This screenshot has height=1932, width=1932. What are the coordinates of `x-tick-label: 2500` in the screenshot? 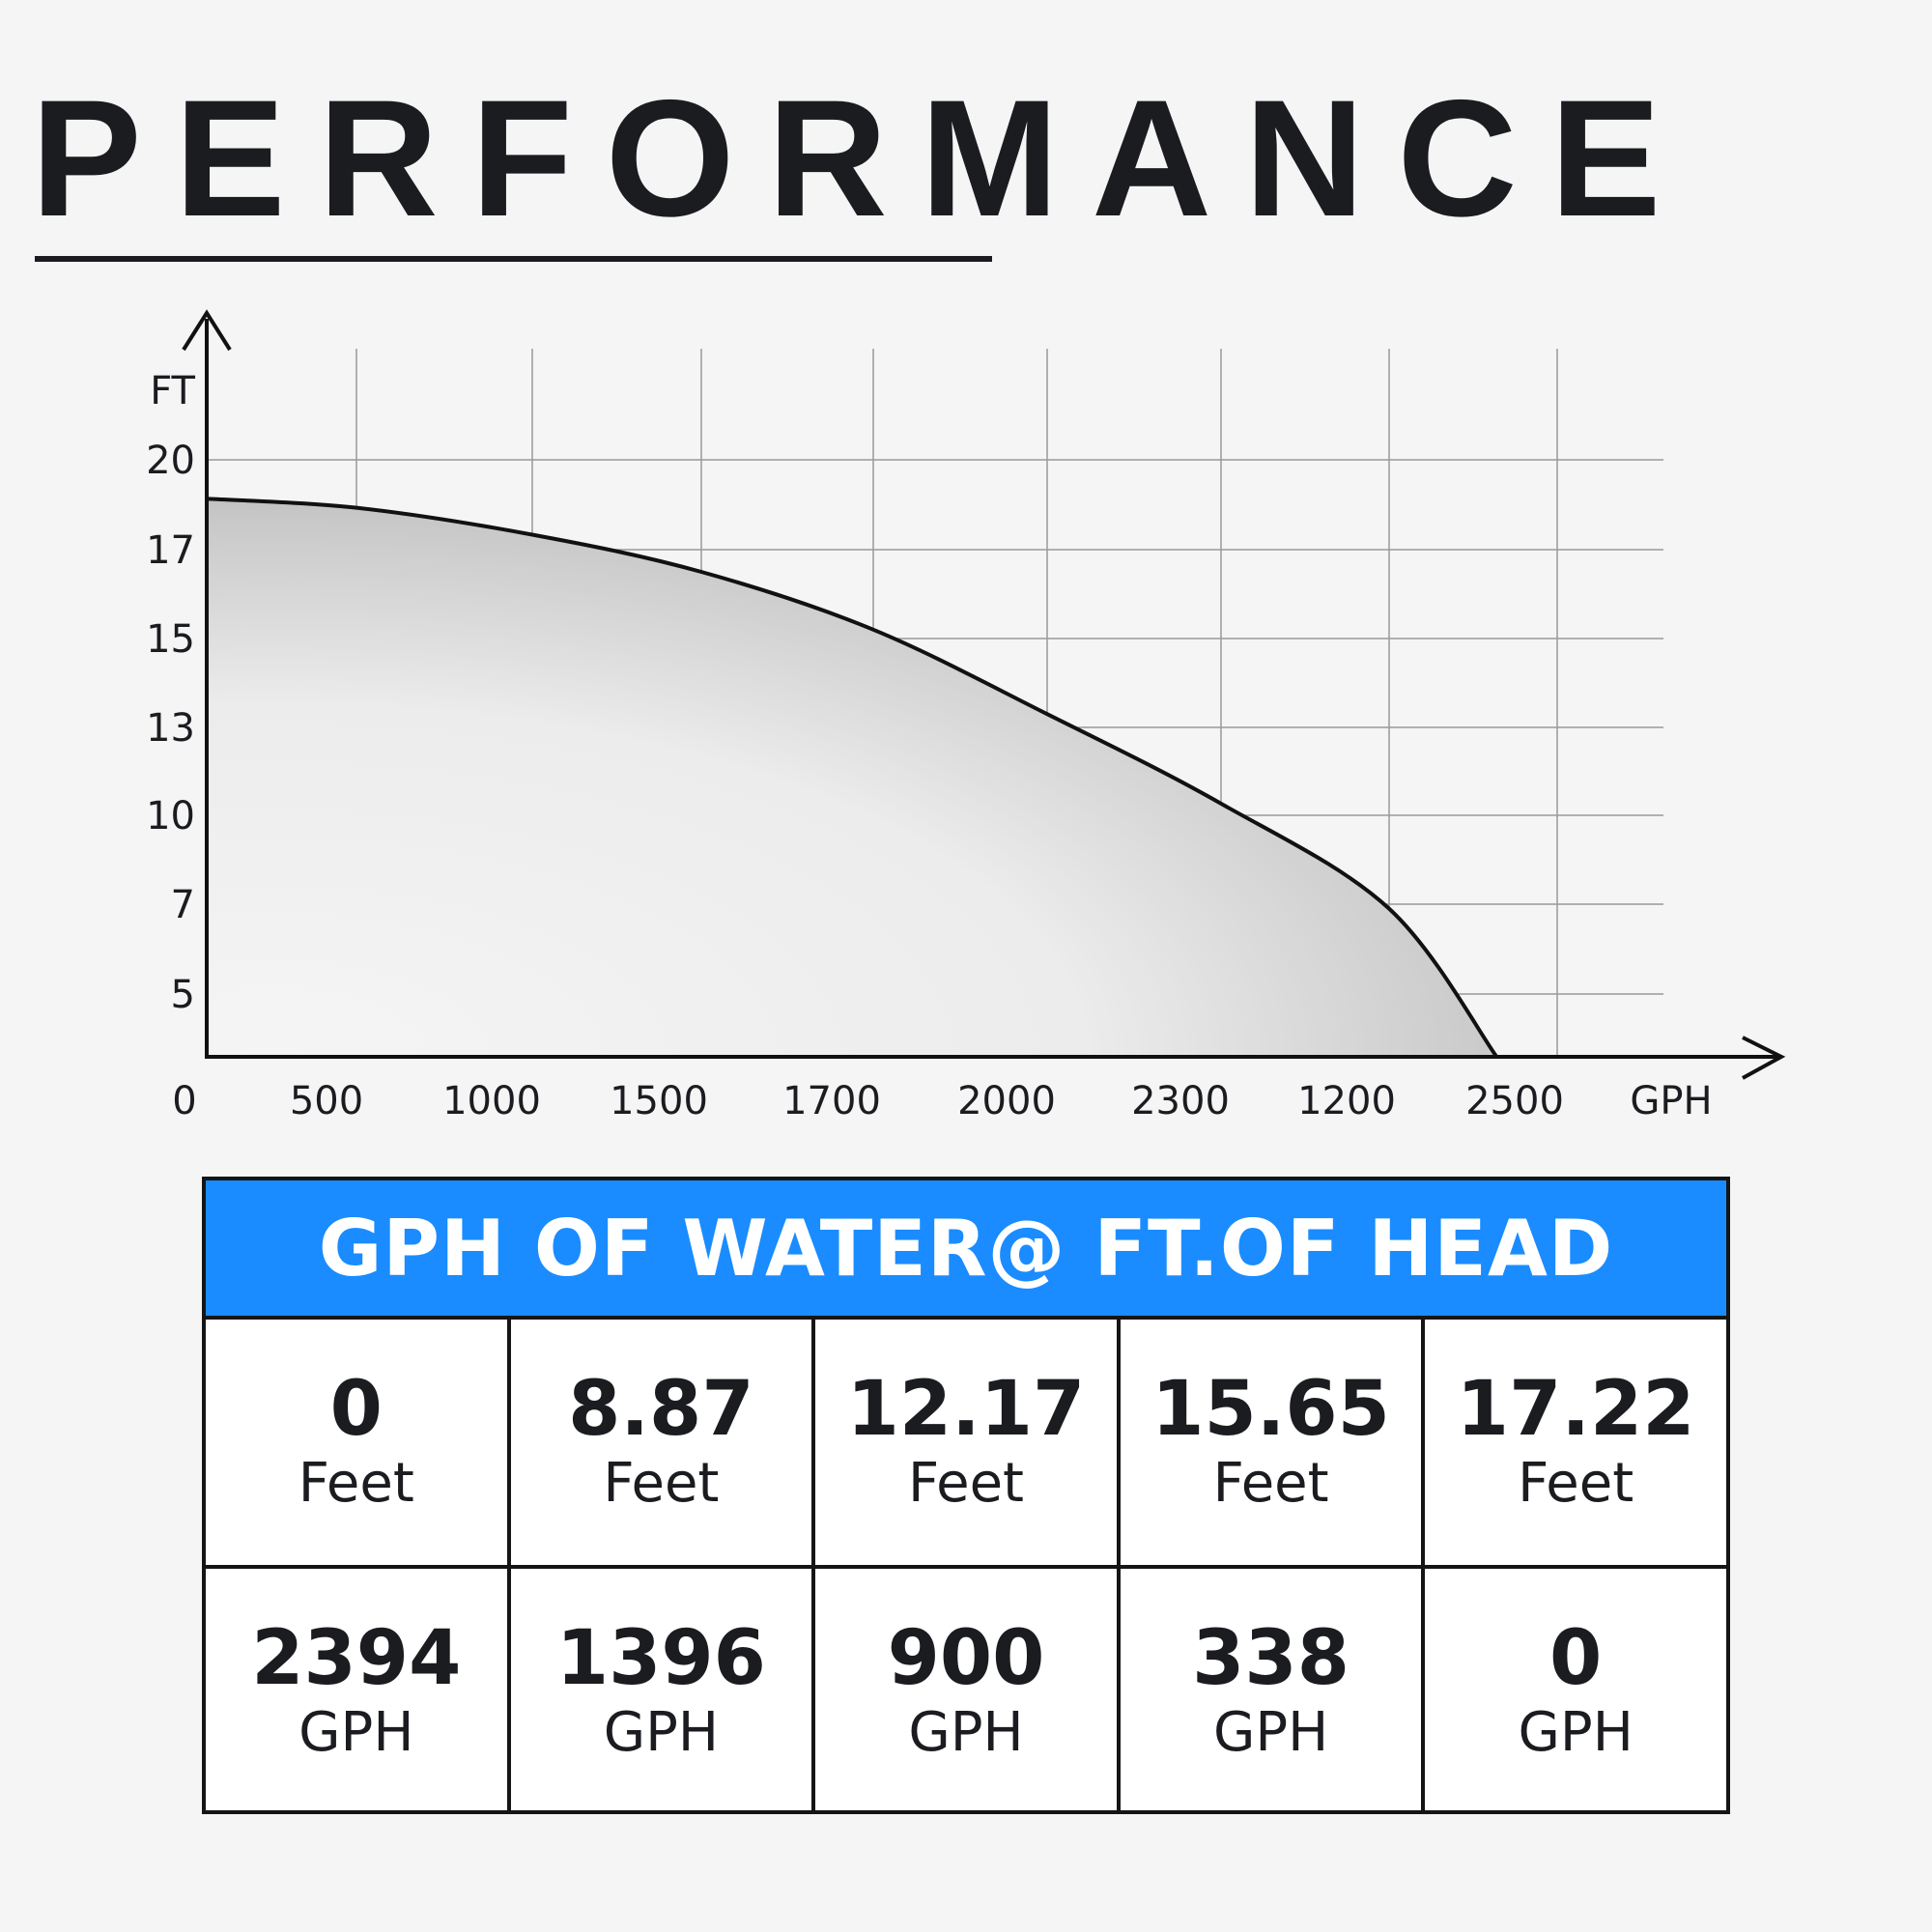 It's located at (1514, 1101).